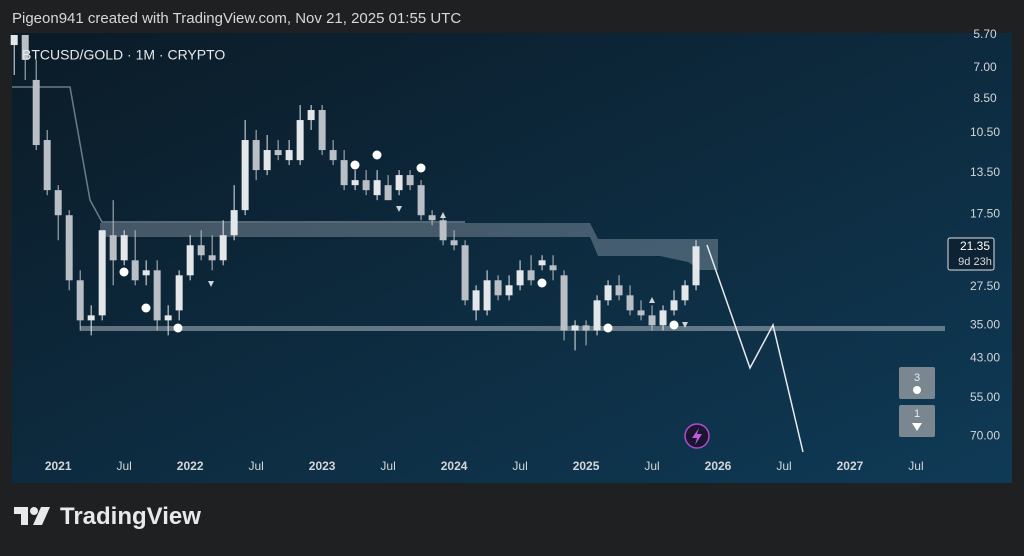 The height and width of the screenshot is (556, 1024). I want to click on signal-dot-icon, so click(917, 390).